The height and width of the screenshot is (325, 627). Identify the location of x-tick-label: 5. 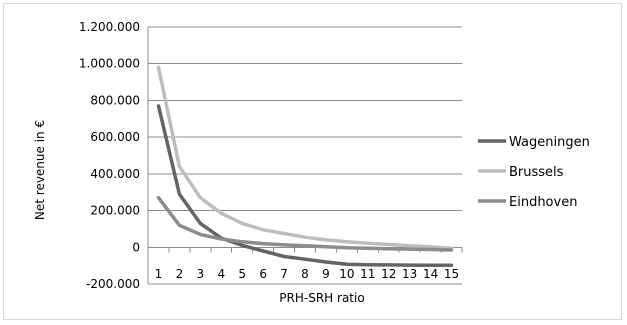
(242, 274).